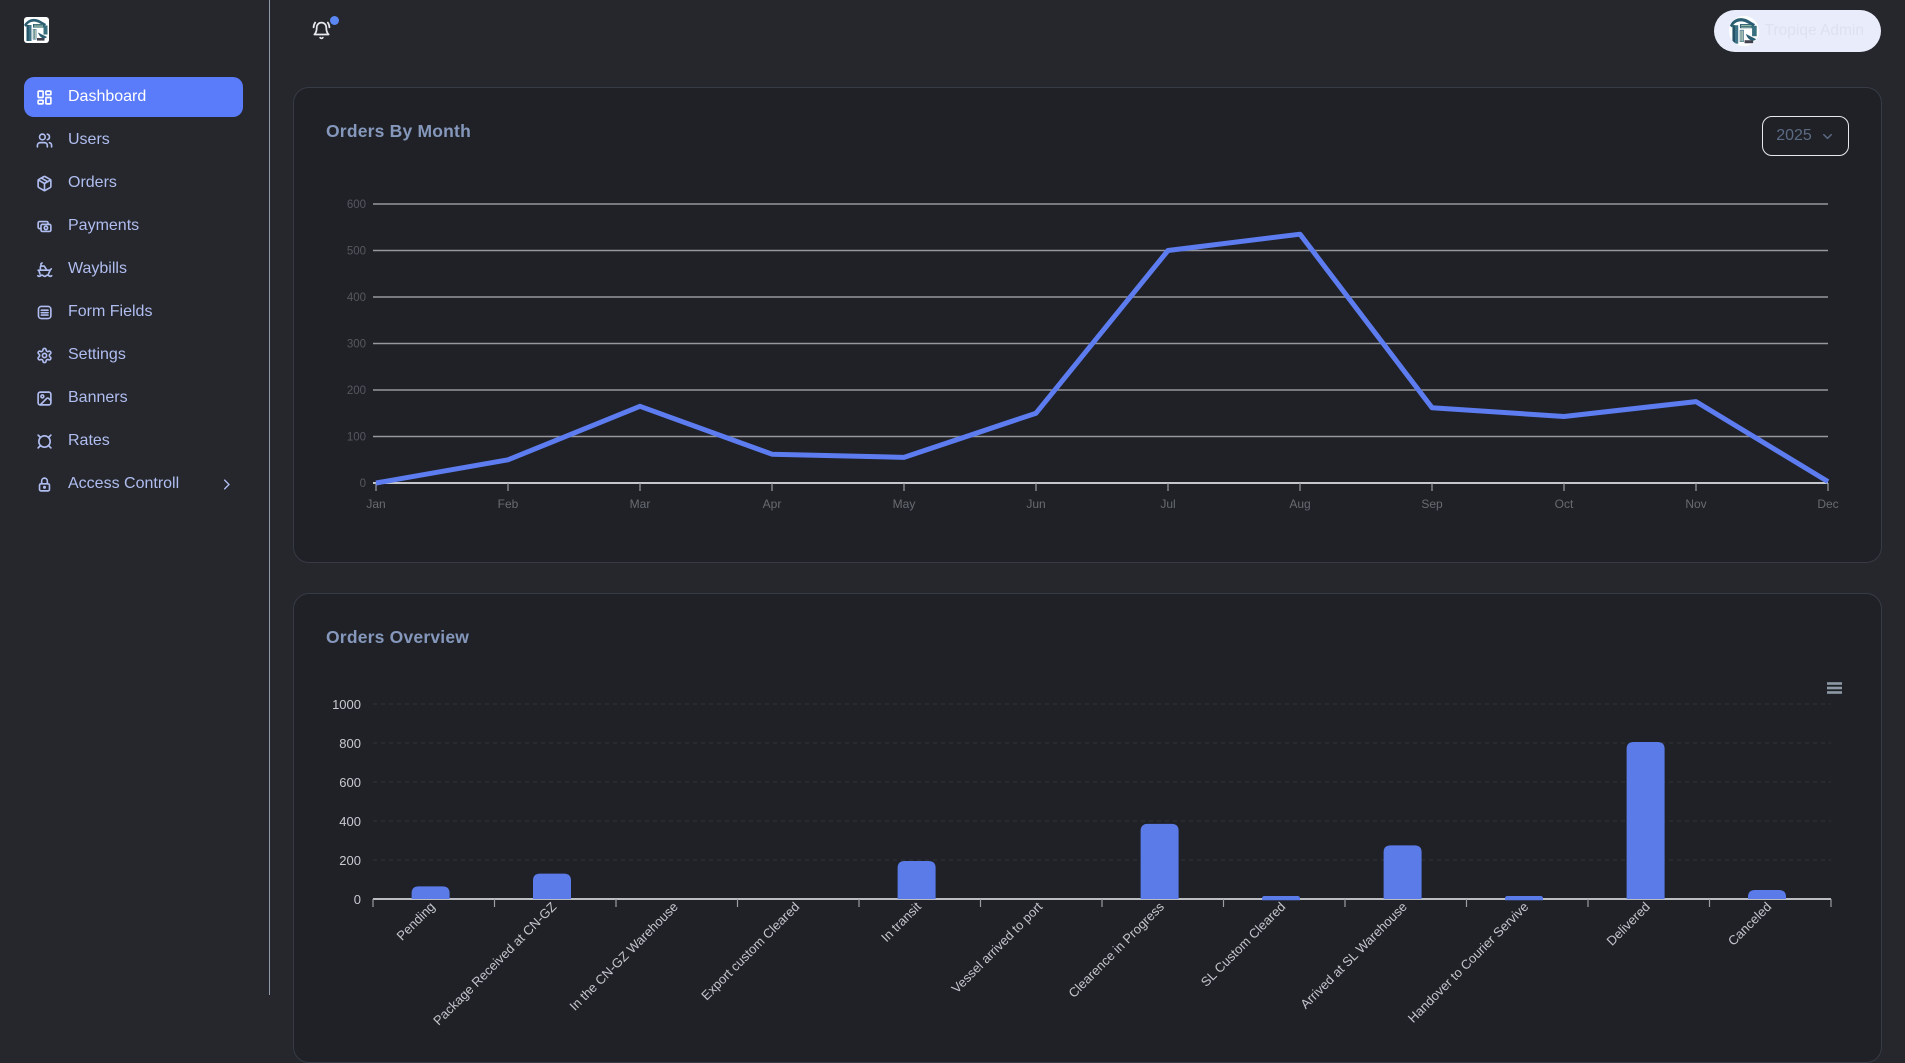 This screenshot has width=1905, height=1063. Describe the element at coordinates (901, 922) in the screenshot. I see `svg-text: In transit` at that location.